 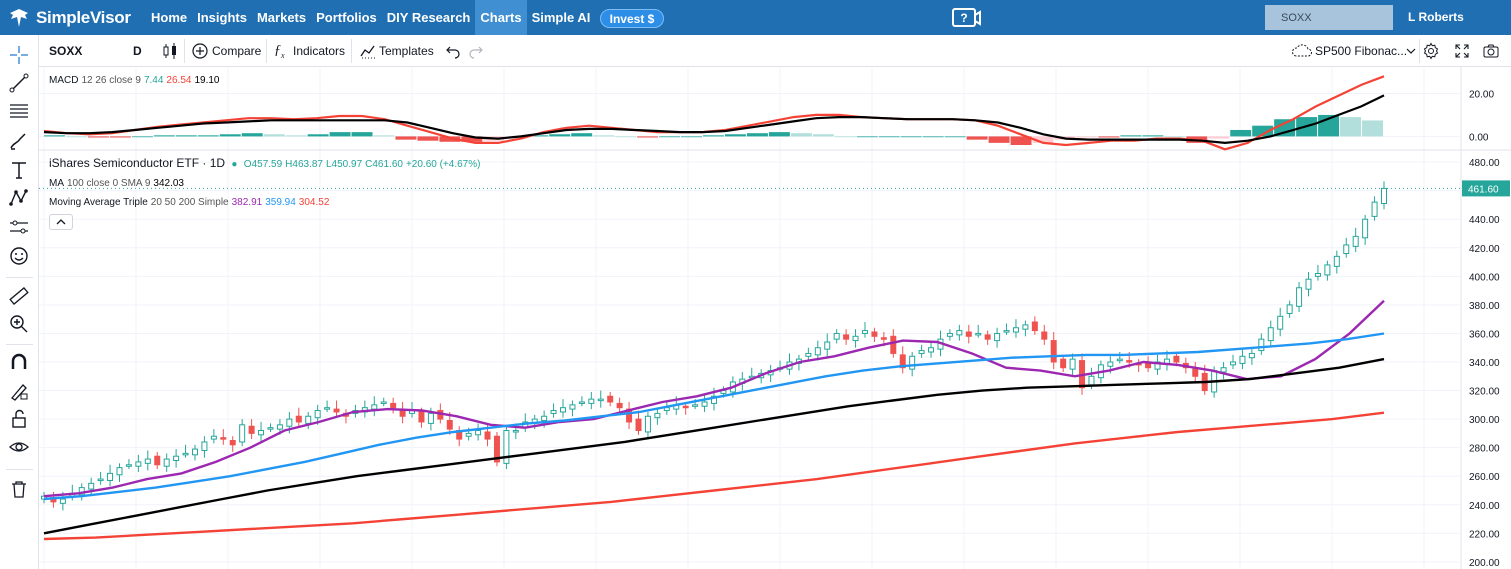 What do you see at coordinates (476, 51) in the screenshot?
I see `redo-icon` at bounding box center [476, 51].